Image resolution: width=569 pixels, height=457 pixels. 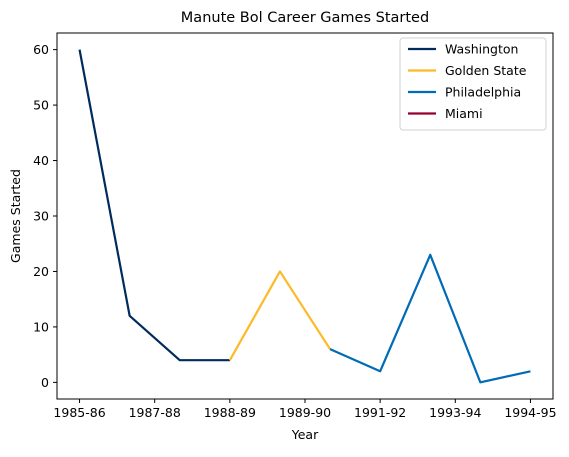 What do you see at coordinates (481, 49) in the screenshot?
I see `legend-label: Washington` at bounding box center [481, 49].